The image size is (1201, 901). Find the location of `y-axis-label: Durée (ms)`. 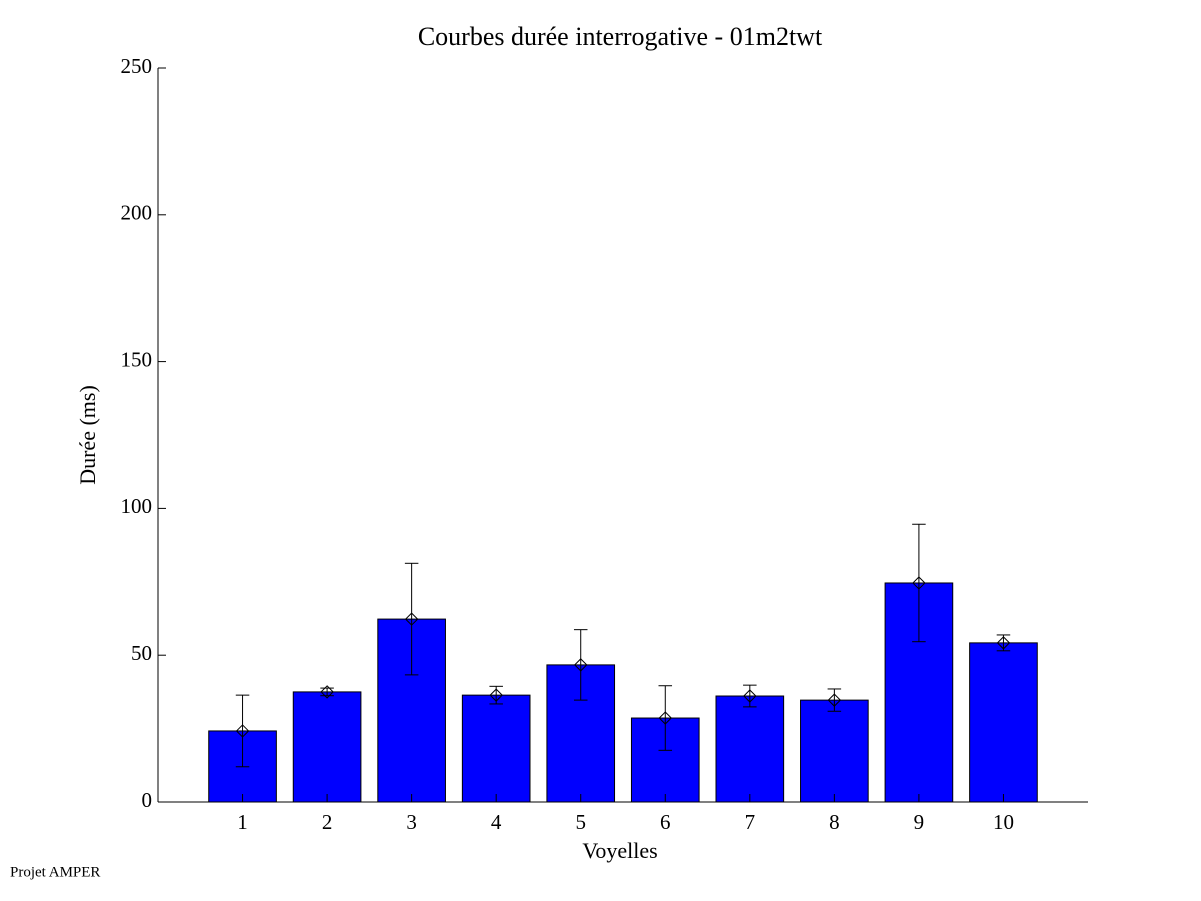

y-axis-label: Durée (ms) is located at coordinates (87, 435).